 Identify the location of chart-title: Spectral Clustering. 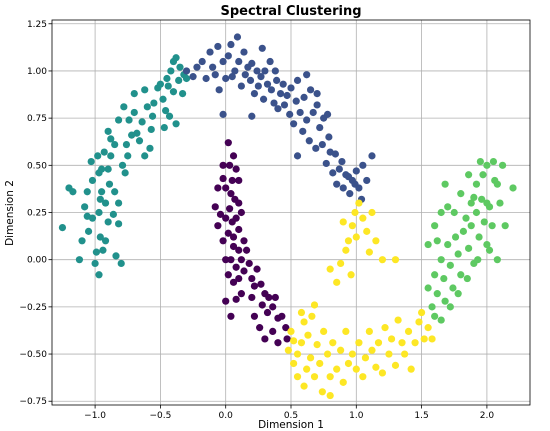
(290, 11).